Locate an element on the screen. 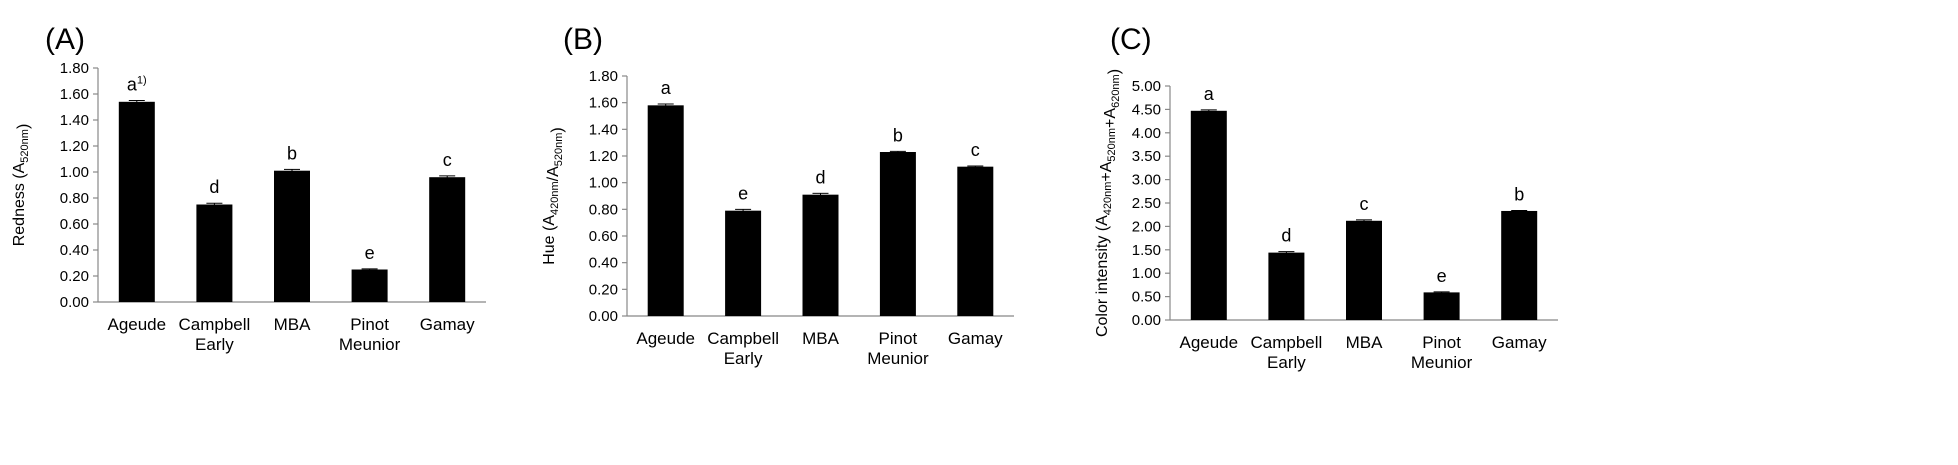  y-axis-label: Redness (A520nm) is located at coordinates (21, 185).